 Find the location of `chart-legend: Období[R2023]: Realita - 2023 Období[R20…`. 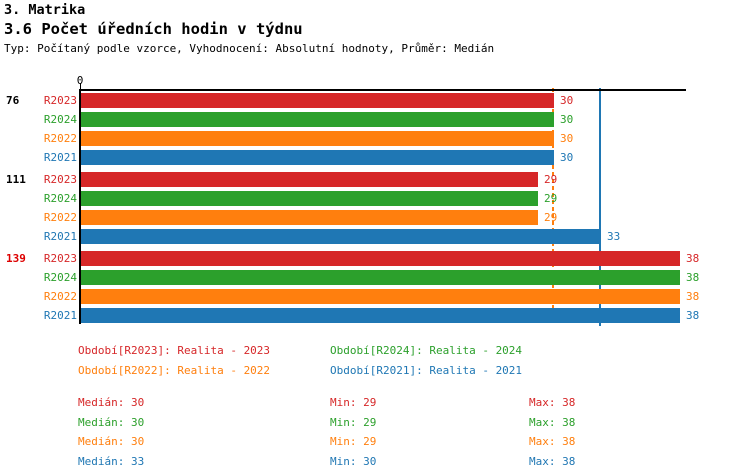

chart-legend: Období[R2023]: Realita - 2023 Období[R20… is located at coordinates (300, 361).